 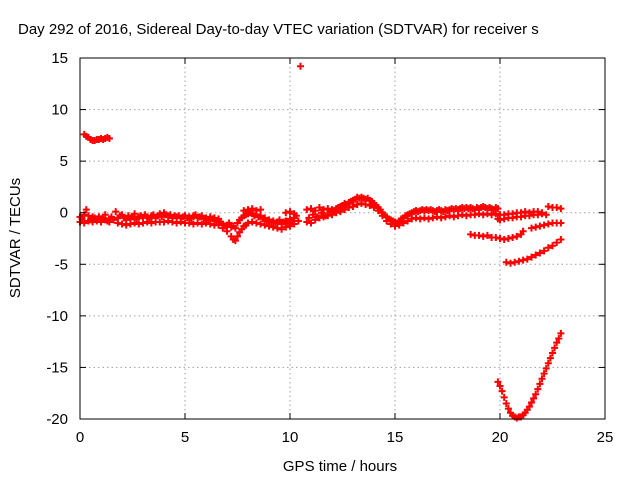 I want to click on x-tick-label: 5, so click(x=185, y=437).